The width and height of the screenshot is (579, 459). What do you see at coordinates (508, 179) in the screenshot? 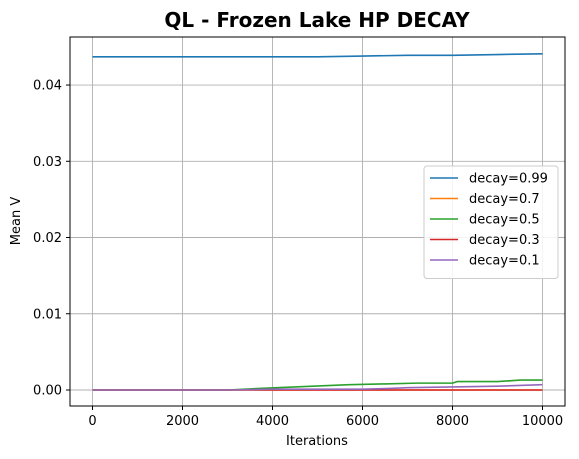
I see `legend-label: decay=0.99` at bounding box center [508, 179].